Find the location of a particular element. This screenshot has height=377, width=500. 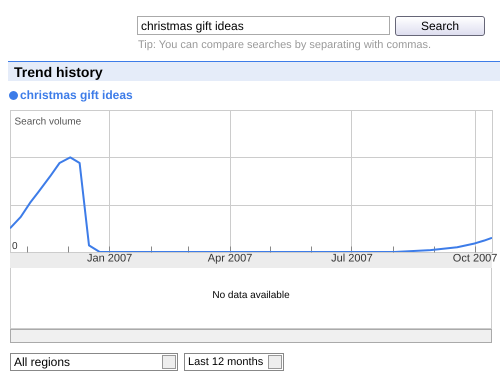

x-tick-label: Oct 2007 is located at coordinates (475, 258).